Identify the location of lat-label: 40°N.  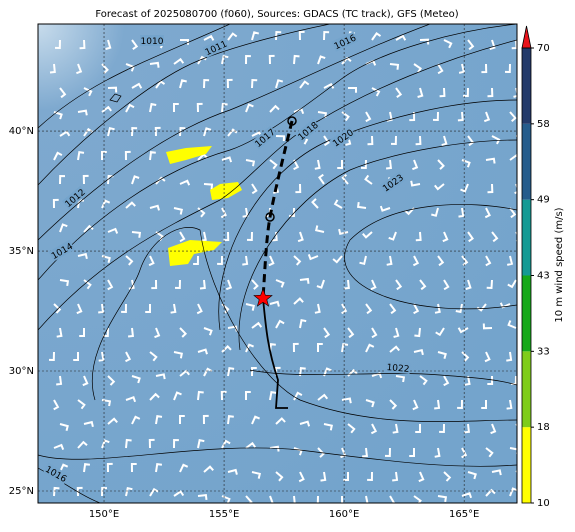
(21, 131).